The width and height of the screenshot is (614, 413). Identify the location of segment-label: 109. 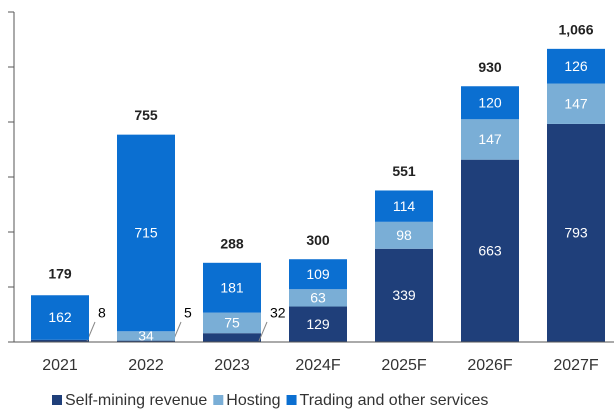
(318, 274).